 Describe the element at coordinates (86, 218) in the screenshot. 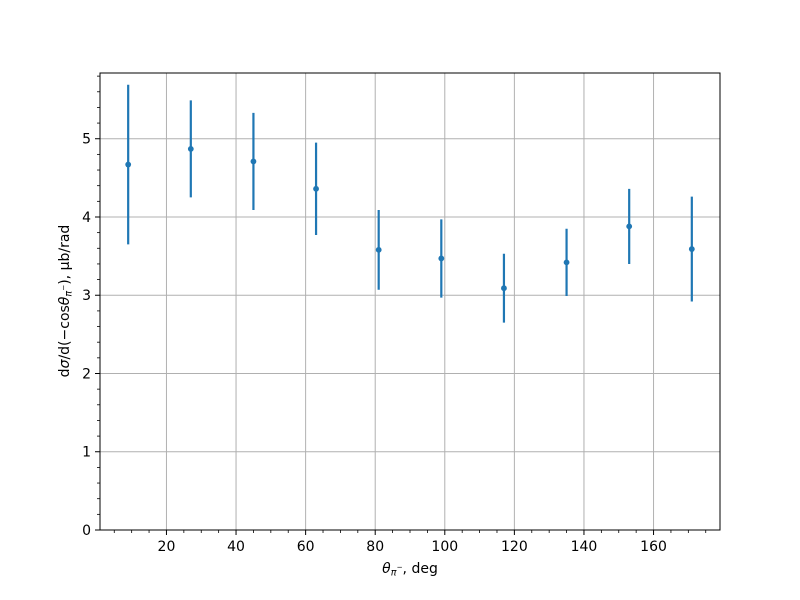

I see `y-tick-label: 4` at that location.